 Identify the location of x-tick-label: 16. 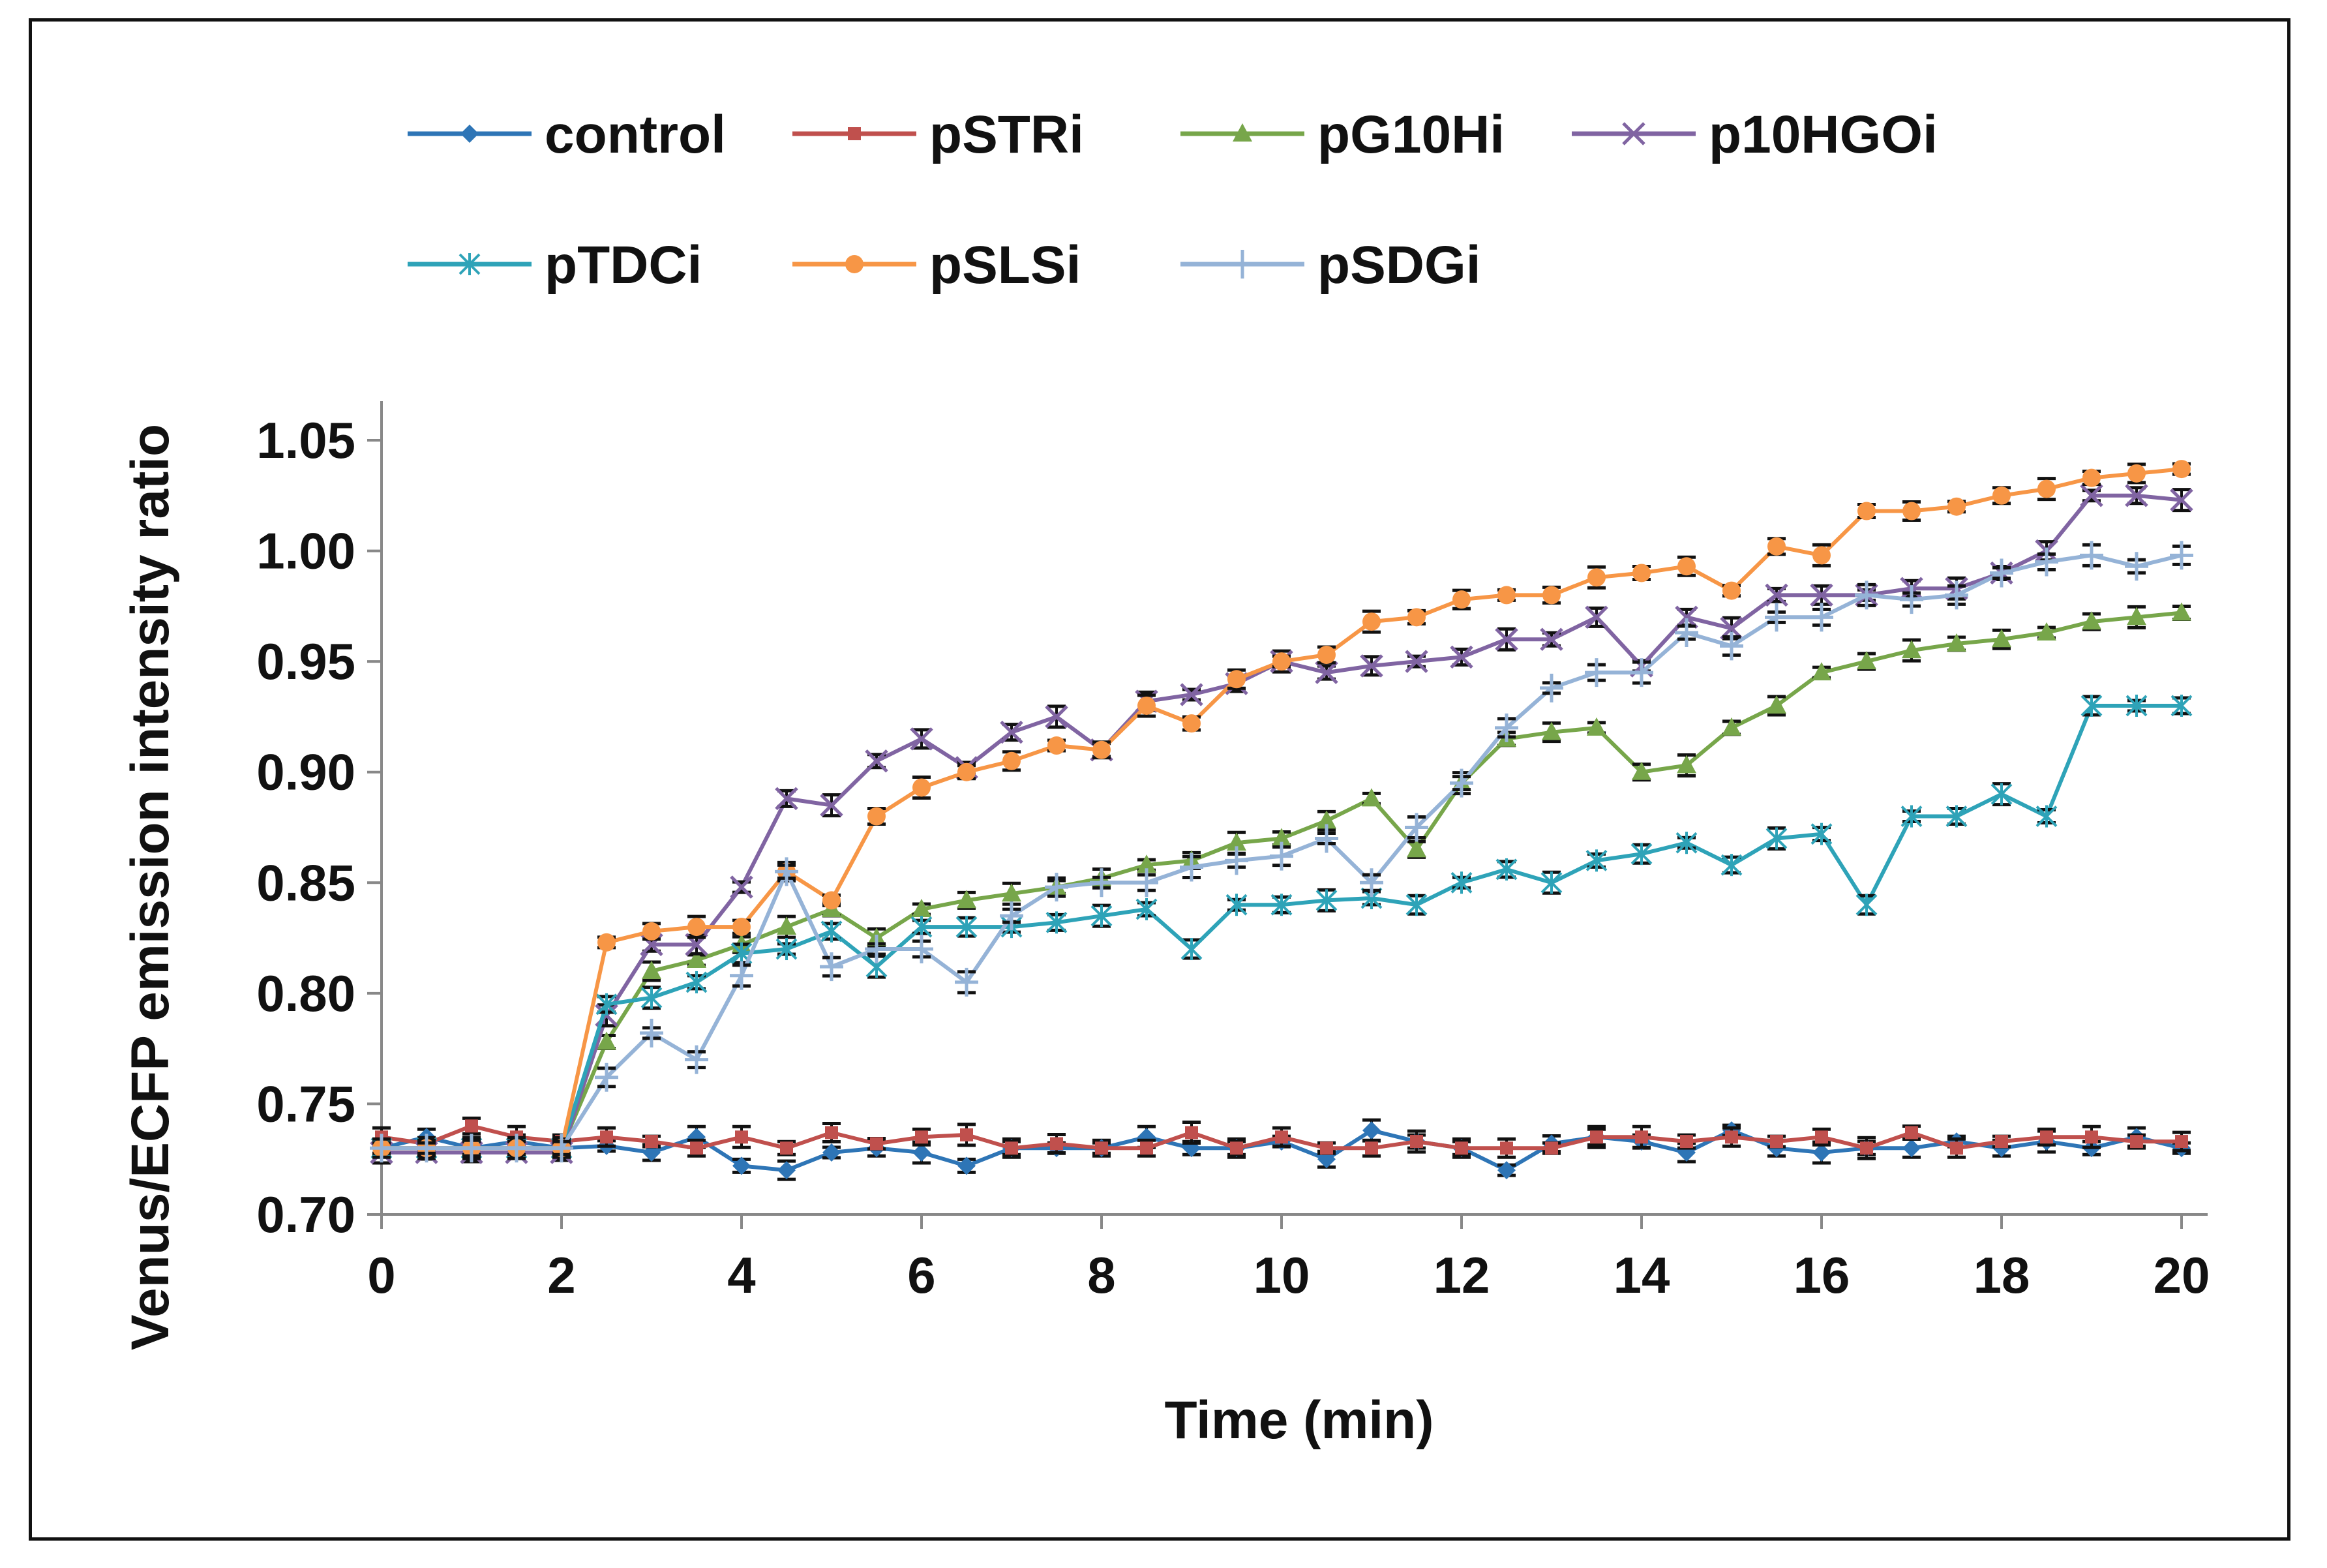
(1822, 1275).